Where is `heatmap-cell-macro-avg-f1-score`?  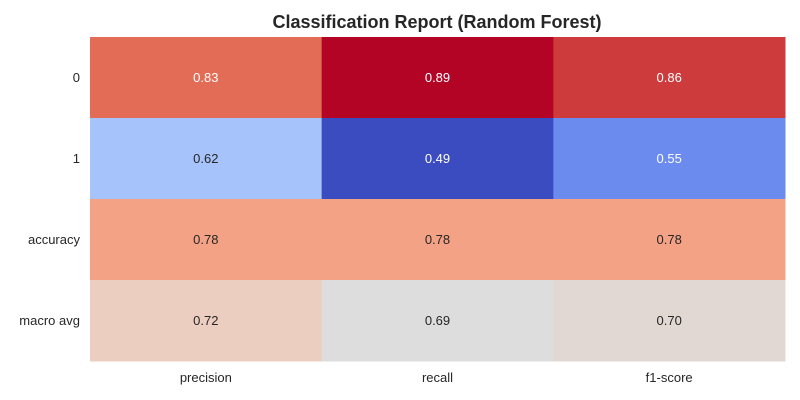 heatmap-cell-macro-avg-f1-score is located at coordinates (669, 321).